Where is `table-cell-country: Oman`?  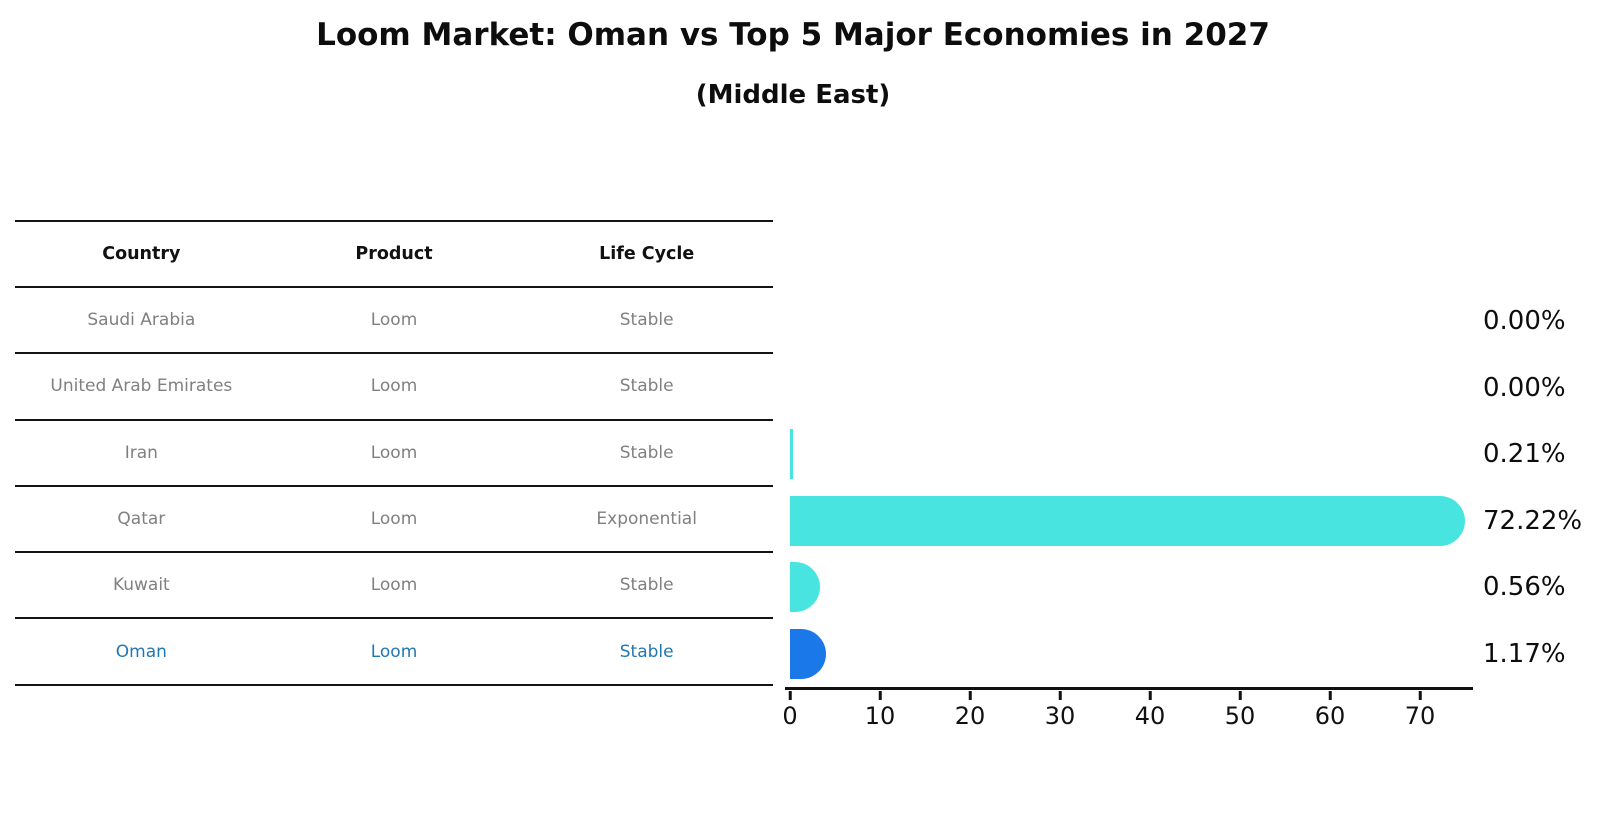 table-cell-country: Oman is located at coordinates (141, 651).